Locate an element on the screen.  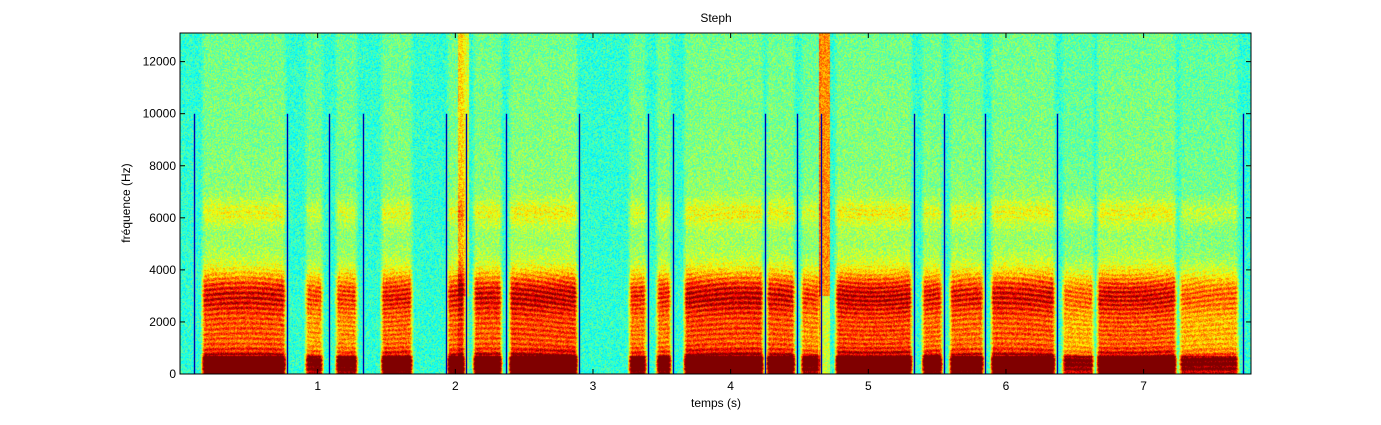
x-tick-label: 7 is located at coordinates (1143, 386).